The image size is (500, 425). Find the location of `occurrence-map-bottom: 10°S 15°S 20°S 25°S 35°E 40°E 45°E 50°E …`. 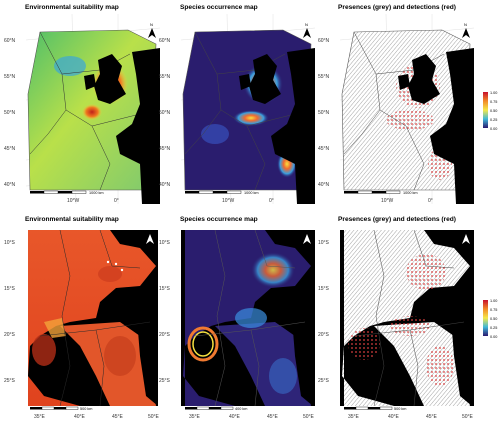

occurrence-map-bottom: 10°S 15°S 20°S 25°S 35°E 40°E 45°E 50°E … is located at coordinates (237, 324).